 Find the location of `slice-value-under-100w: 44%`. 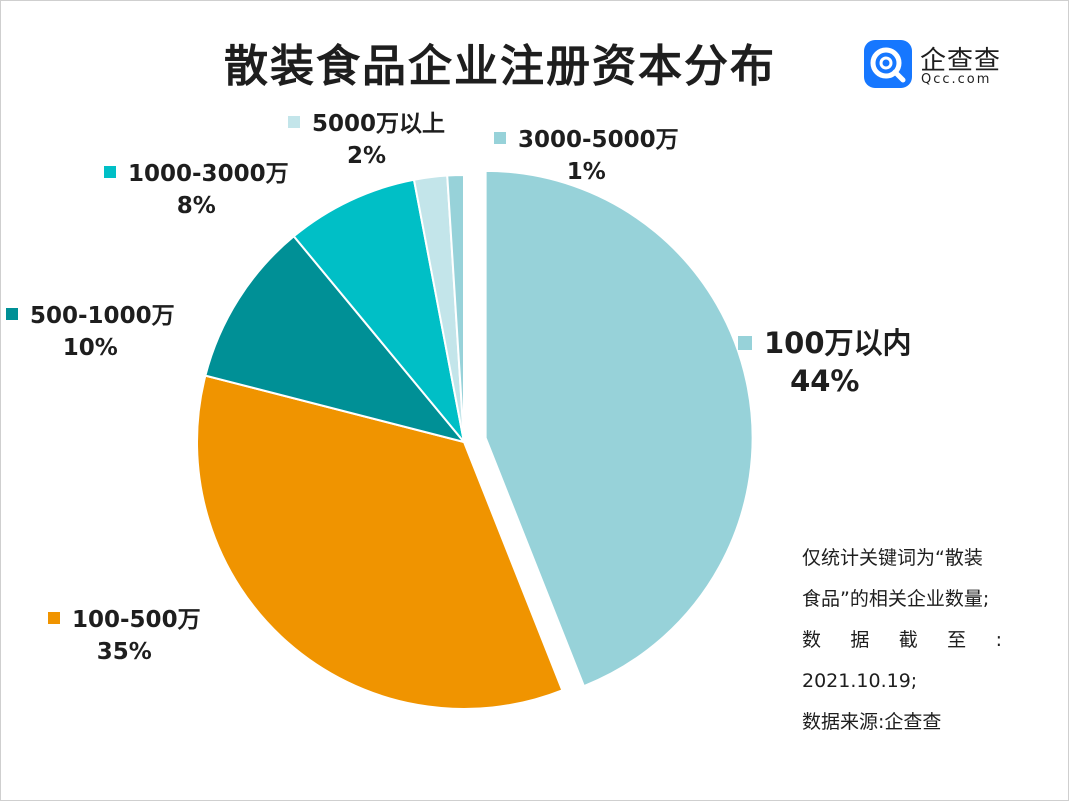

slice-value-under-100w: 44% is located at coordinates (825, 381).